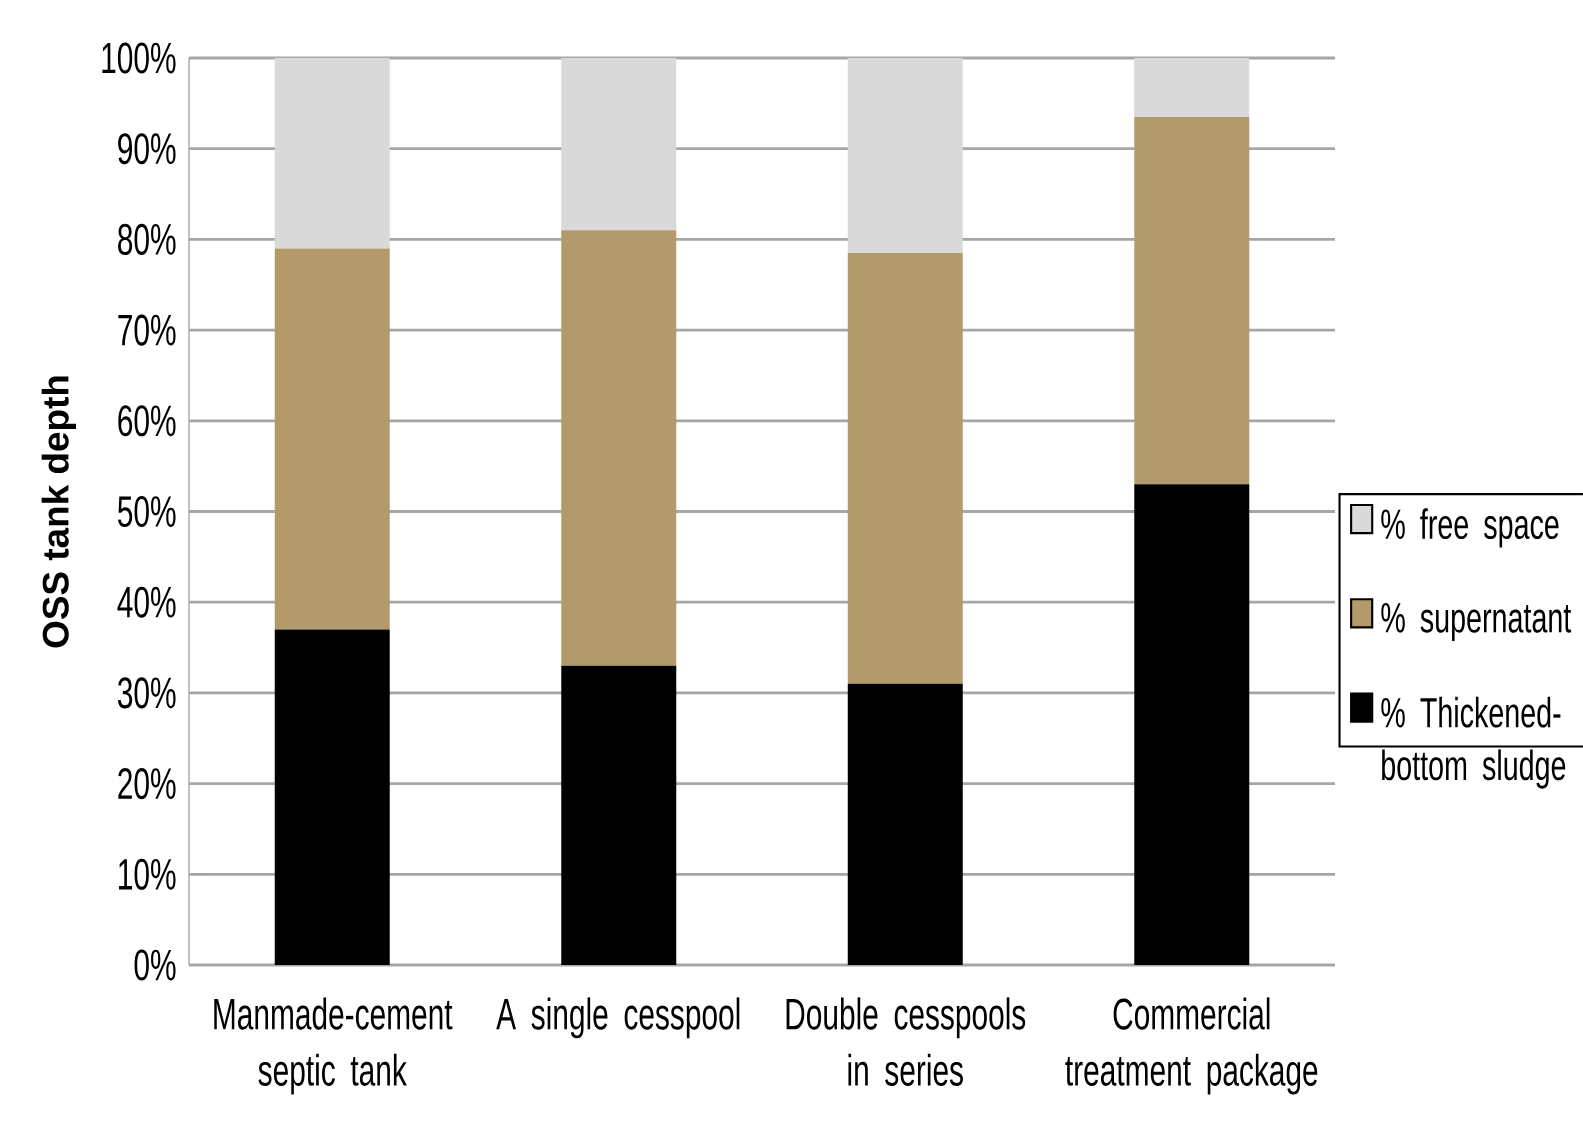 Image resolution: width=1583 pixels, height=1135 pixels. What do you see at coordinates (147, 511) in the screenshot?
I see `y-tick-label: 50%` at bounding box center [147, 511].